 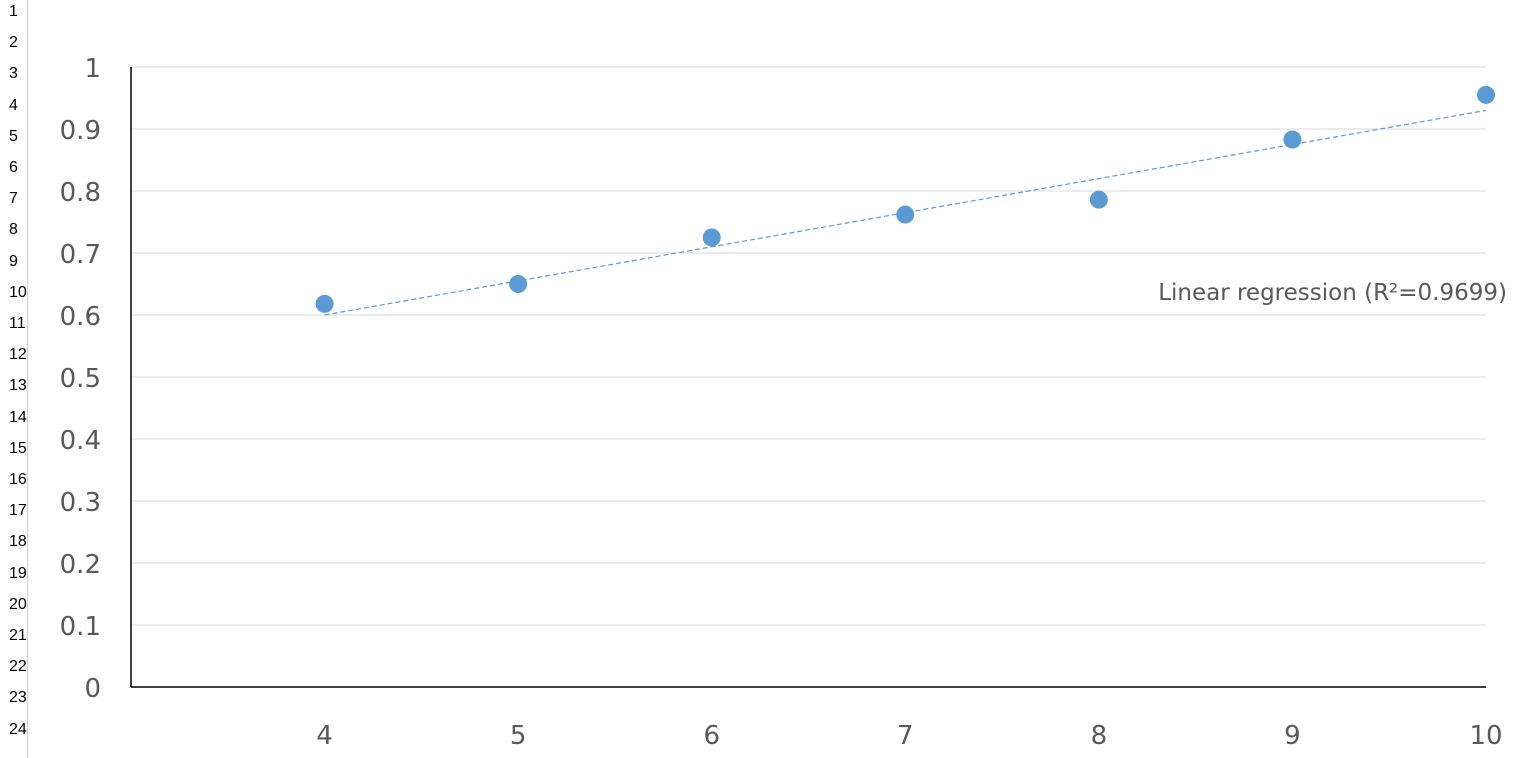 I want to click on row-number: 17, so click(x=18, y=511).